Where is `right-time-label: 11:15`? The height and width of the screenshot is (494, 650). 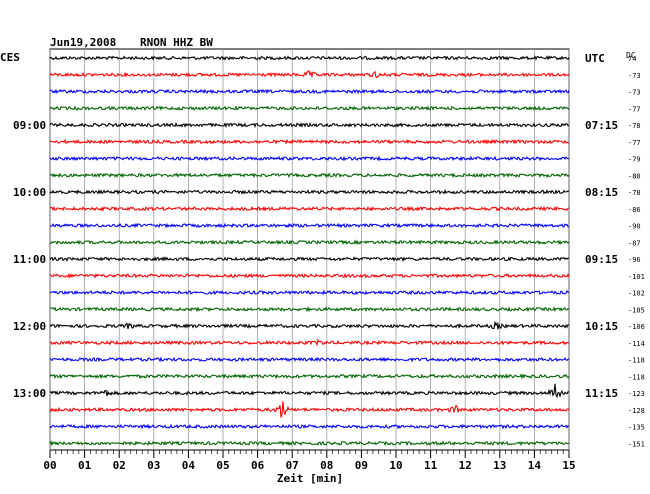 right-time-label: 11:15 is located at coordinates (601, 393).